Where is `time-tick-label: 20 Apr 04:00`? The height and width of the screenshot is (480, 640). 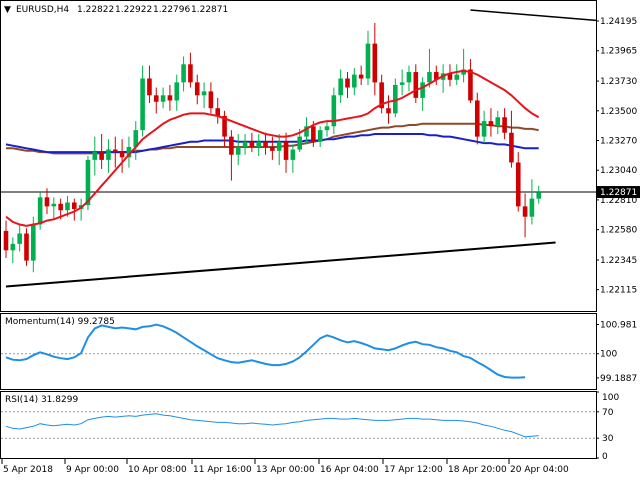 time-tick-label: 20 Apr 04:00 is located at coordinates (539, 470).